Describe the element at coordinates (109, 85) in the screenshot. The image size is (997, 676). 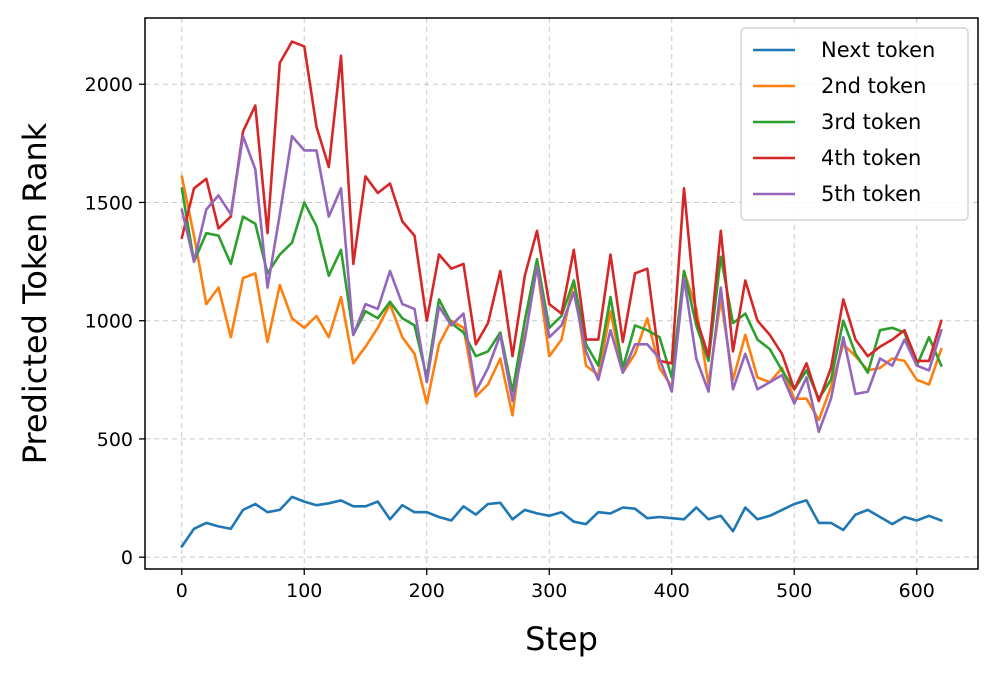
I see `y-tick-label: 2000` at that location.